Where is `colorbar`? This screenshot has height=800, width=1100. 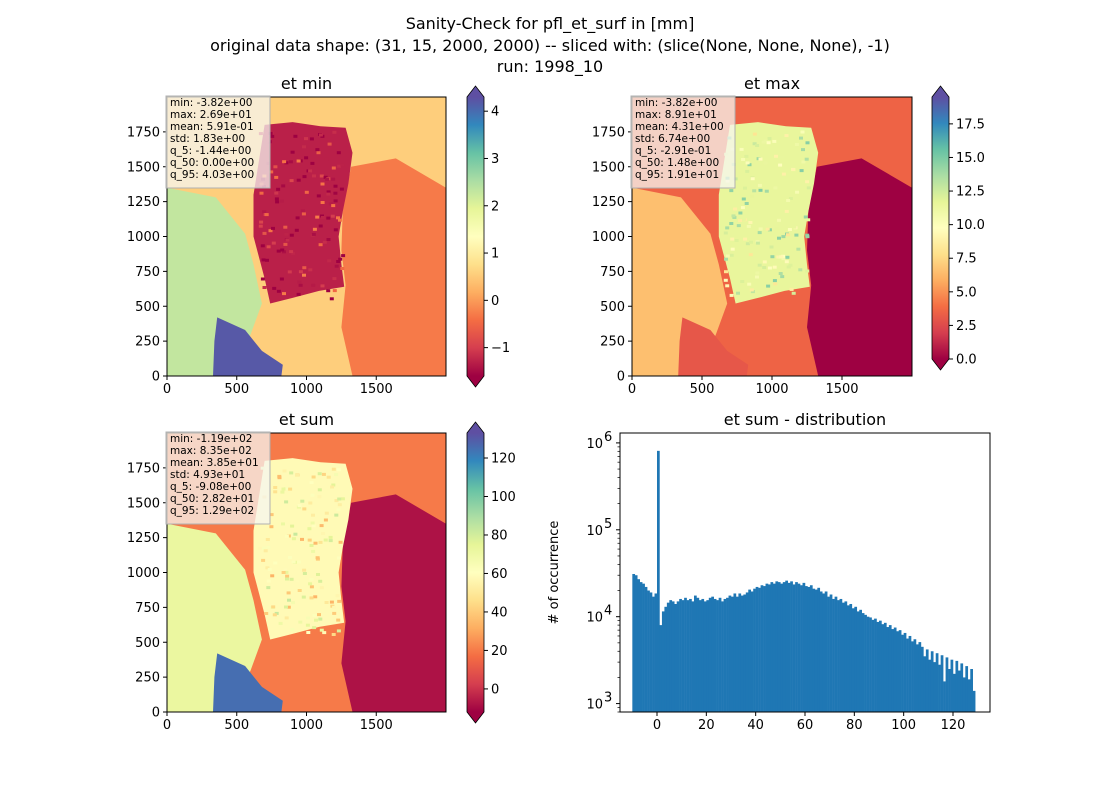
colorbar is located at coordinates (940, 228).